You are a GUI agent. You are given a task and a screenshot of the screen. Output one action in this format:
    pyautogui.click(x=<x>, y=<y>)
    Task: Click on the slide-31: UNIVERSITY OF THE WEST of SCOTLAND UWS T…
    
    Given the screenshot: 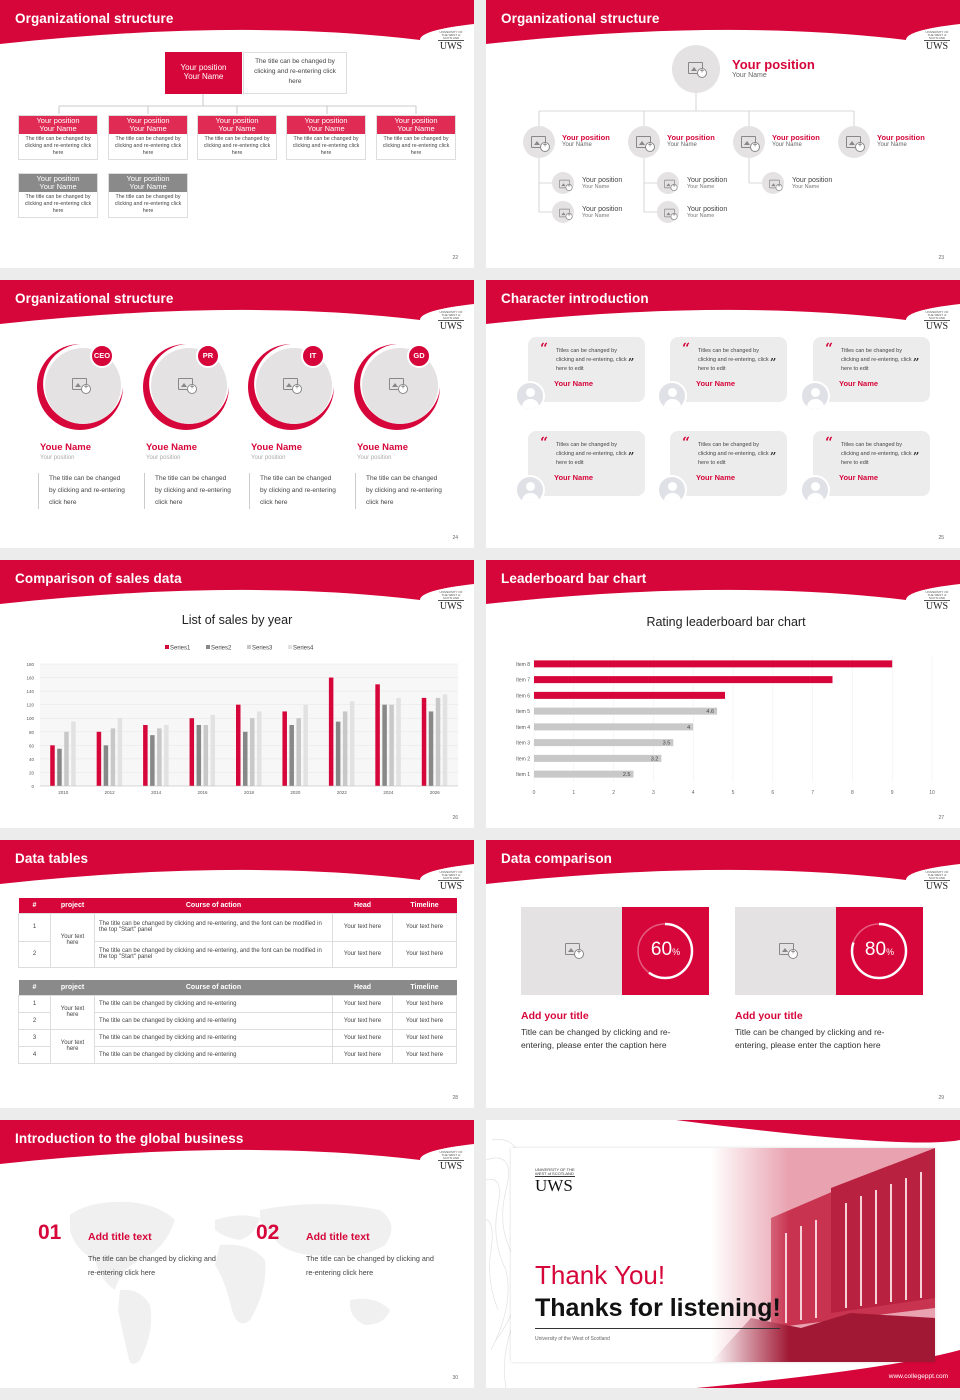 What is the action you would take?
    pyautogui.click(x=723, y=1254)
    